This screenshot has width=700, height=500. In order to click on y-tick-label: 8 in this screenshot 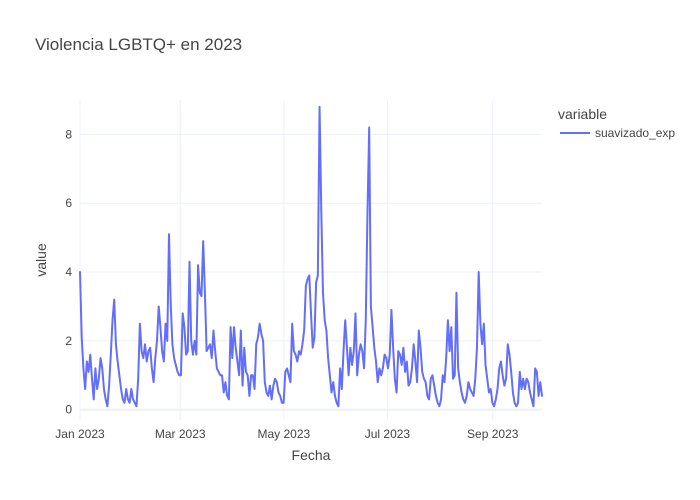, I will do `click(68, 134)`.